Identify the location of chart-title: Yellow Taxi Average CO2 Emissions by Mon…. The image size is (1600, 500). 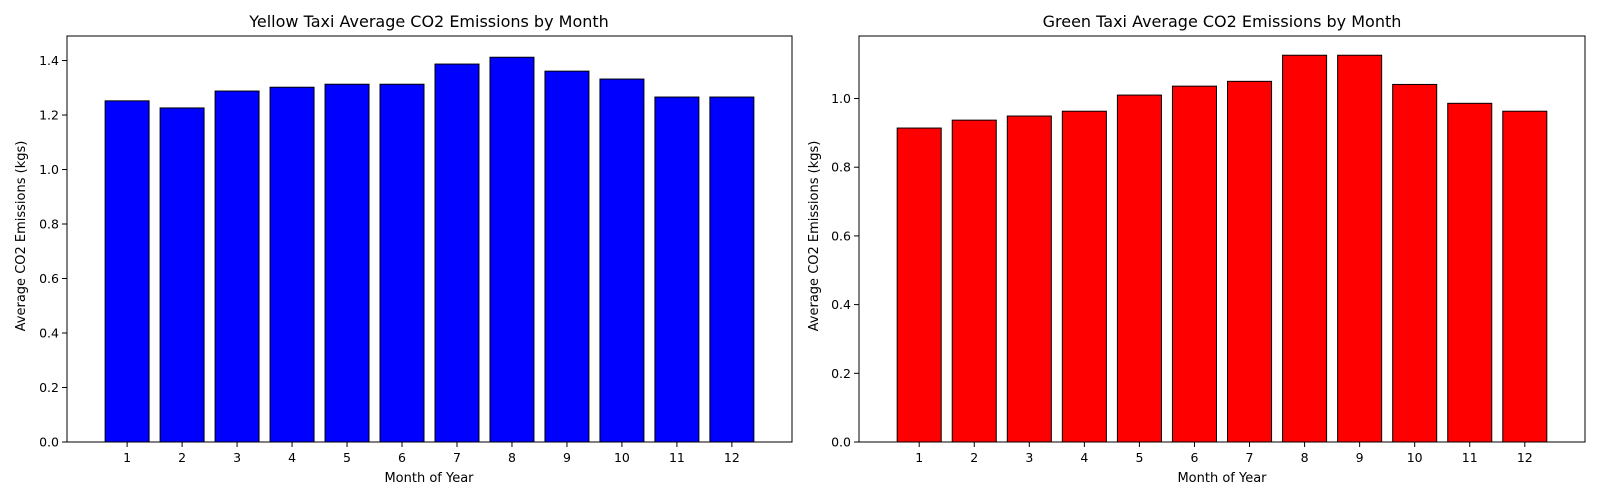
(428, 21).